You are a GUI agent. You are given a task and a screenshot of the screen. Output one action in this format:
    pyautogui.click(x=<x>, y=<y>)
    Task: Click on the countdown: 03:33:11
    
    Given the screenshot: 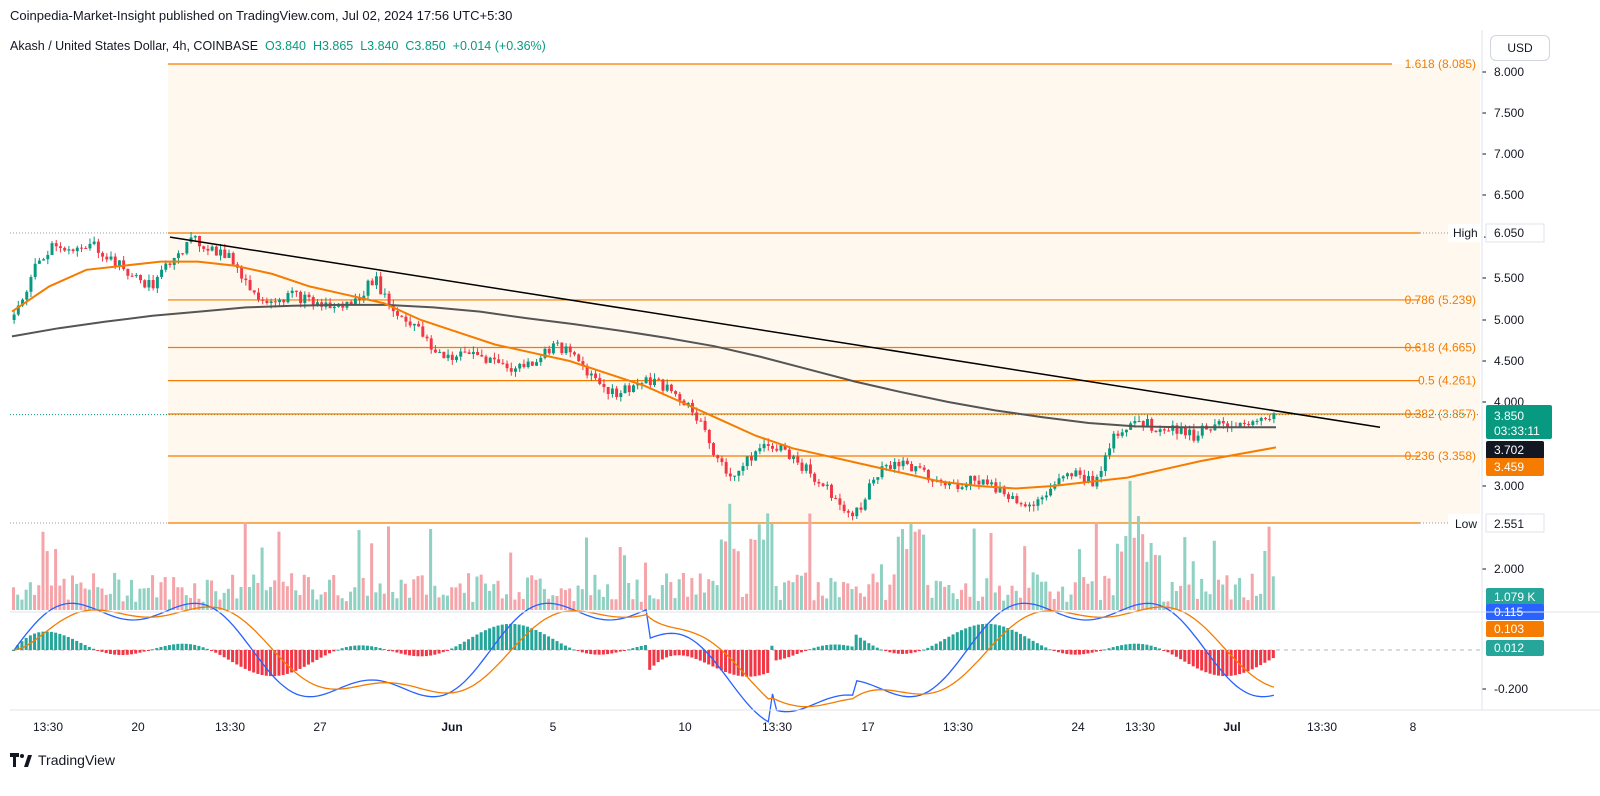 What is the action you would take?
    pyautogui.click(x=1517, y=431)
    